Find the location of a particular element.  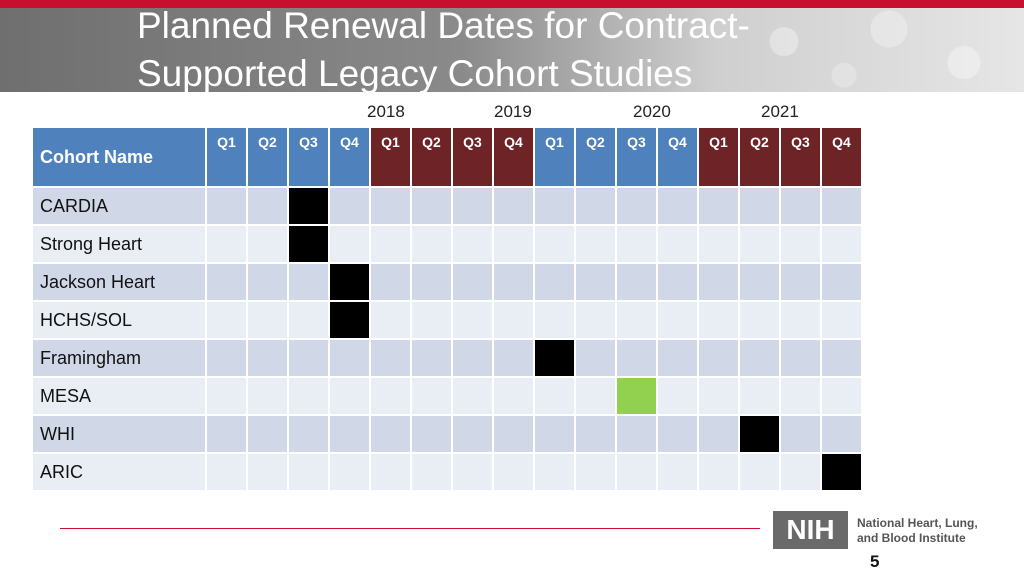

cohort-name-header: Cohort Name is located at coordinates (119, 158).